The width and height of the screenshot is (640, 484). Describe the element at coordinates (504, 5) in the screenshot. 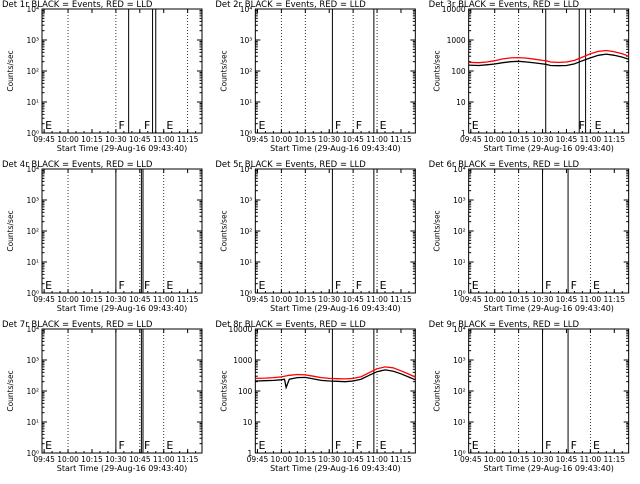

I see `panel-title: Det 3r BLACK = Events, RED = LLD` at that location.